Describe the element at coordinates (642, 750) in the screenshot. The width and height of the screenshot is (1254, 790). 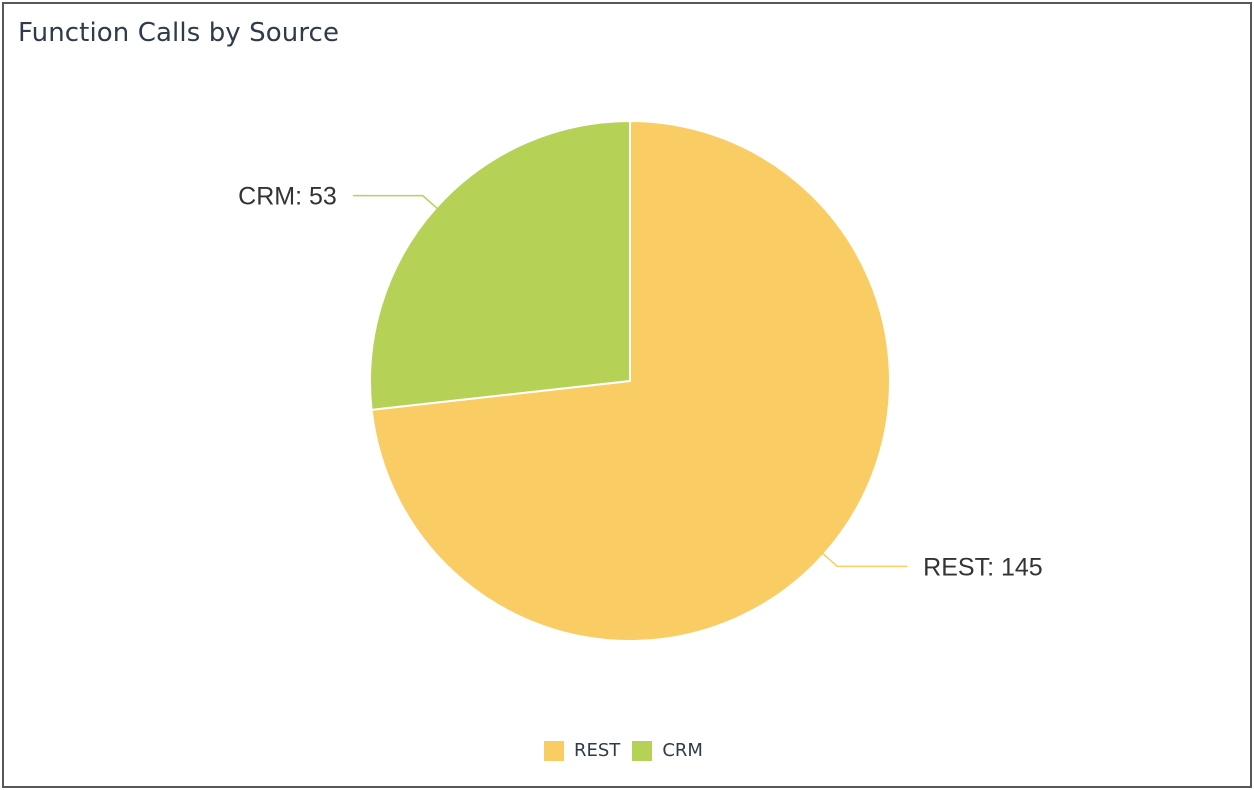
I see `legend-swatch-crm` at that location.